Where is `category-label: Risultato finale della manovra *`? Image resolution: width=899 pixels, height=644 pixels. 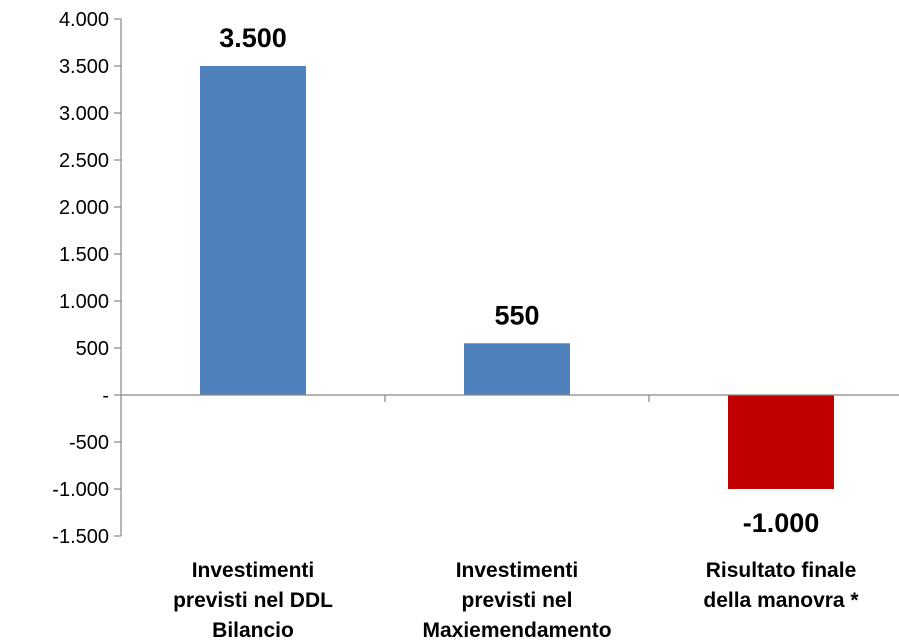
category-label: Risultato finale della manovra * is located at coordinates (781, 585).